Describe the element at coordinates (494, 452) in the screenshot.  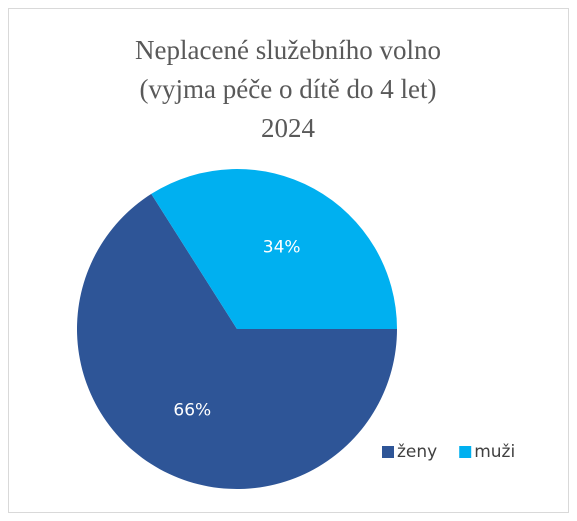
I see `legend-label: muži` at that location.